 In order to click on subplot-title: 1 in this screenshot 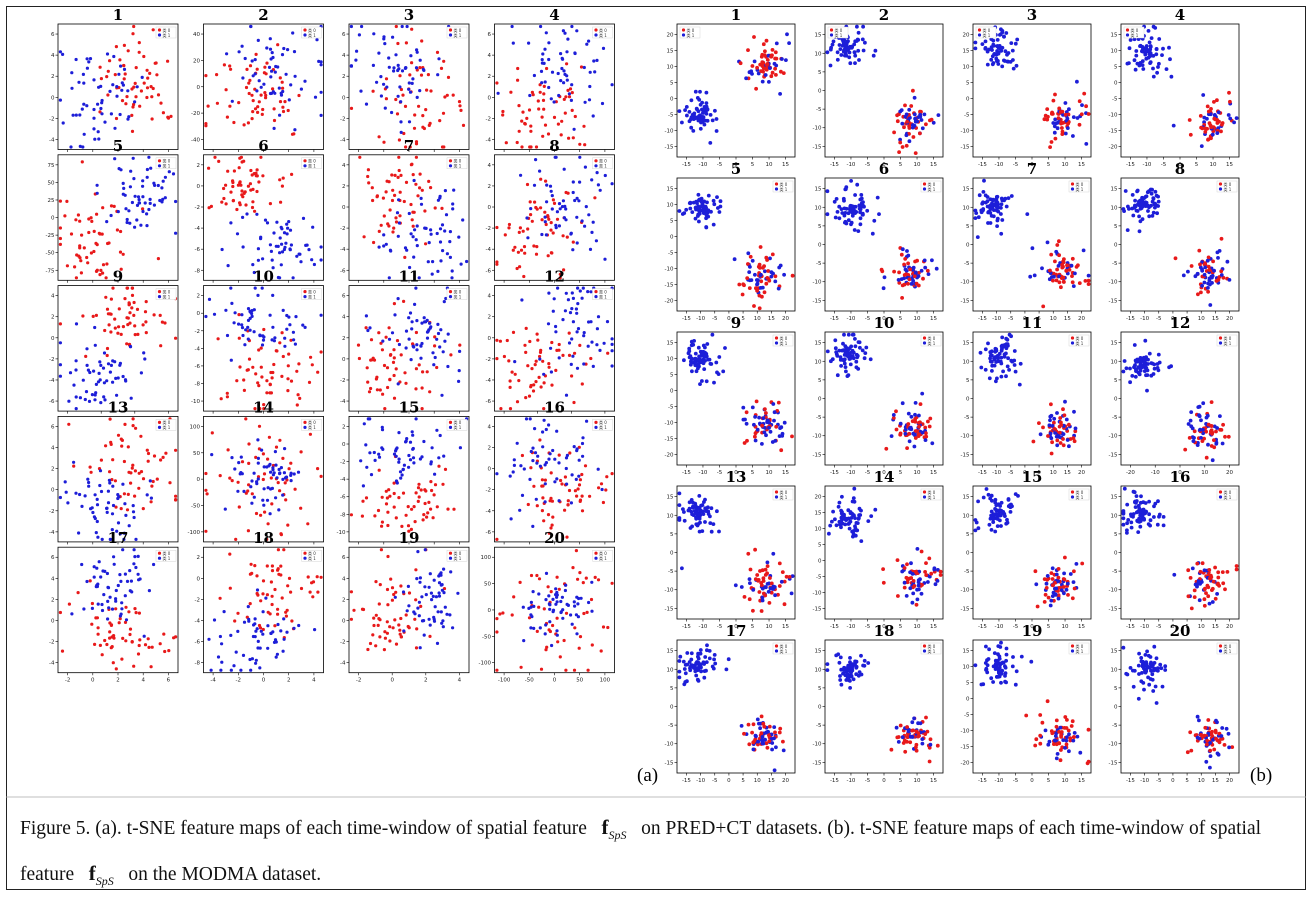, I will do `click(118, 15)`.